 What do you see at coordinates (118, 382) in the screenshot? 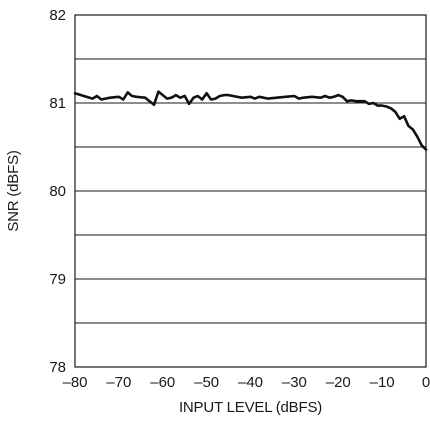
I see `x-tick-label: –70` at bounding box center [118, 382].